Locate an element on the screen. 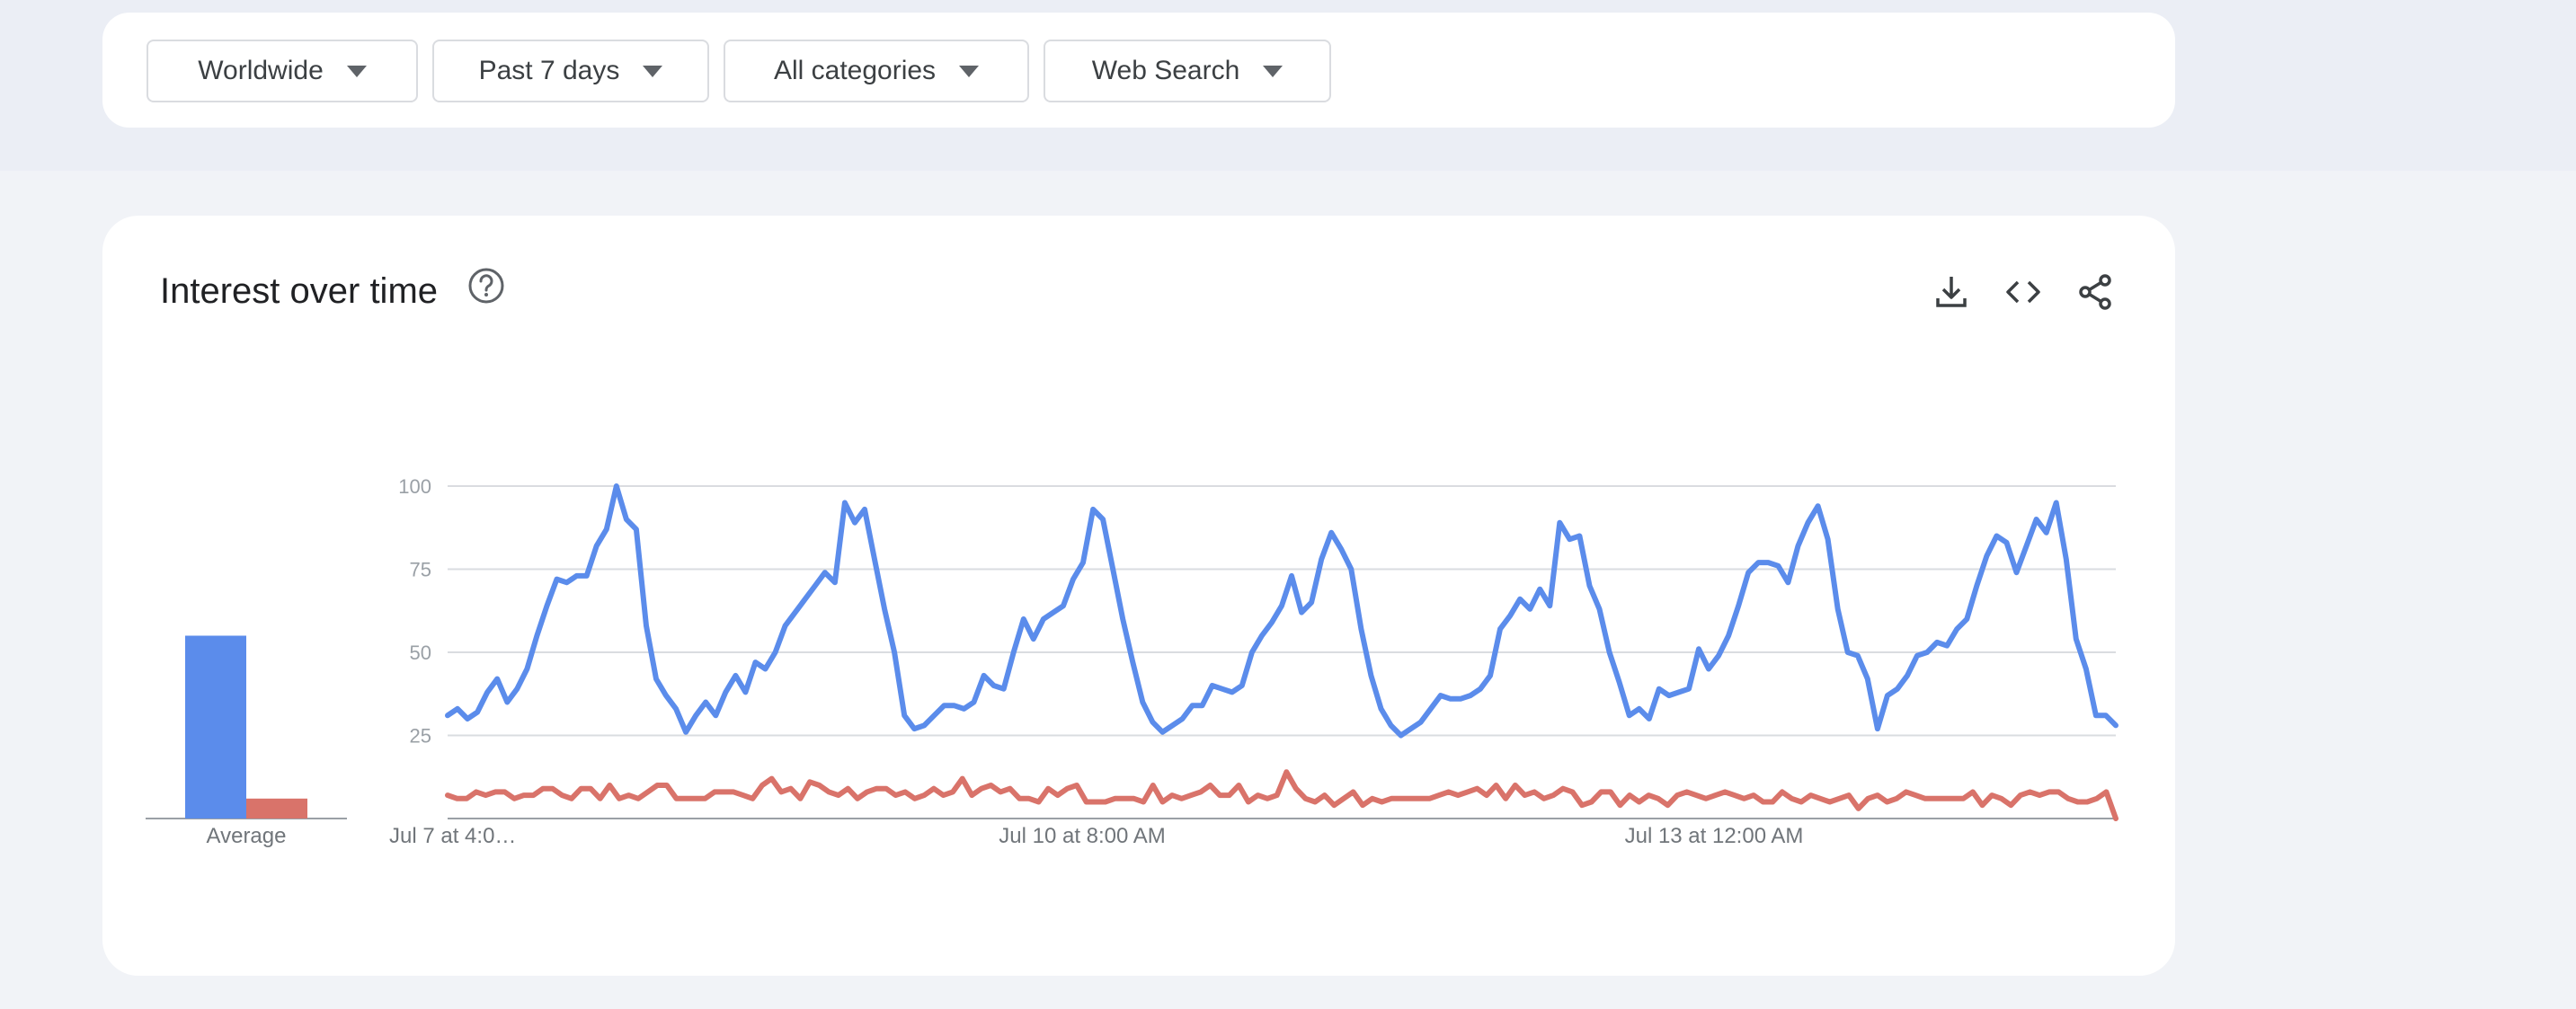  y-tick-label: 100 is located at coordinates (414, 486).